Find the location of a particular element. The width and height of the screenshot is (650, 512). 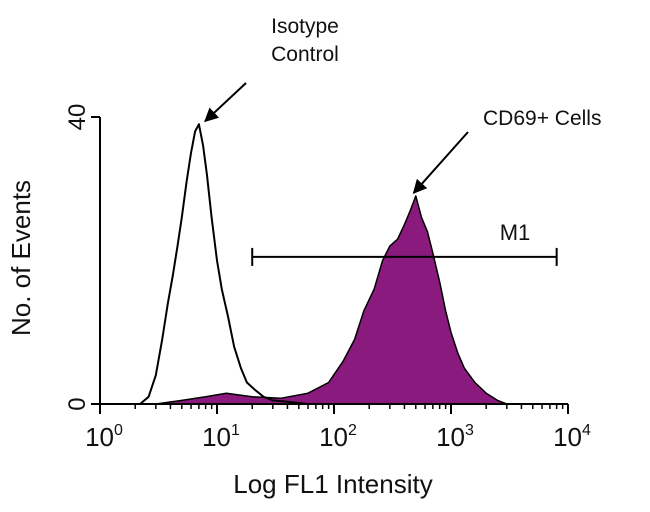

x-tick-label: 10² is located at coordinates (338, 437).